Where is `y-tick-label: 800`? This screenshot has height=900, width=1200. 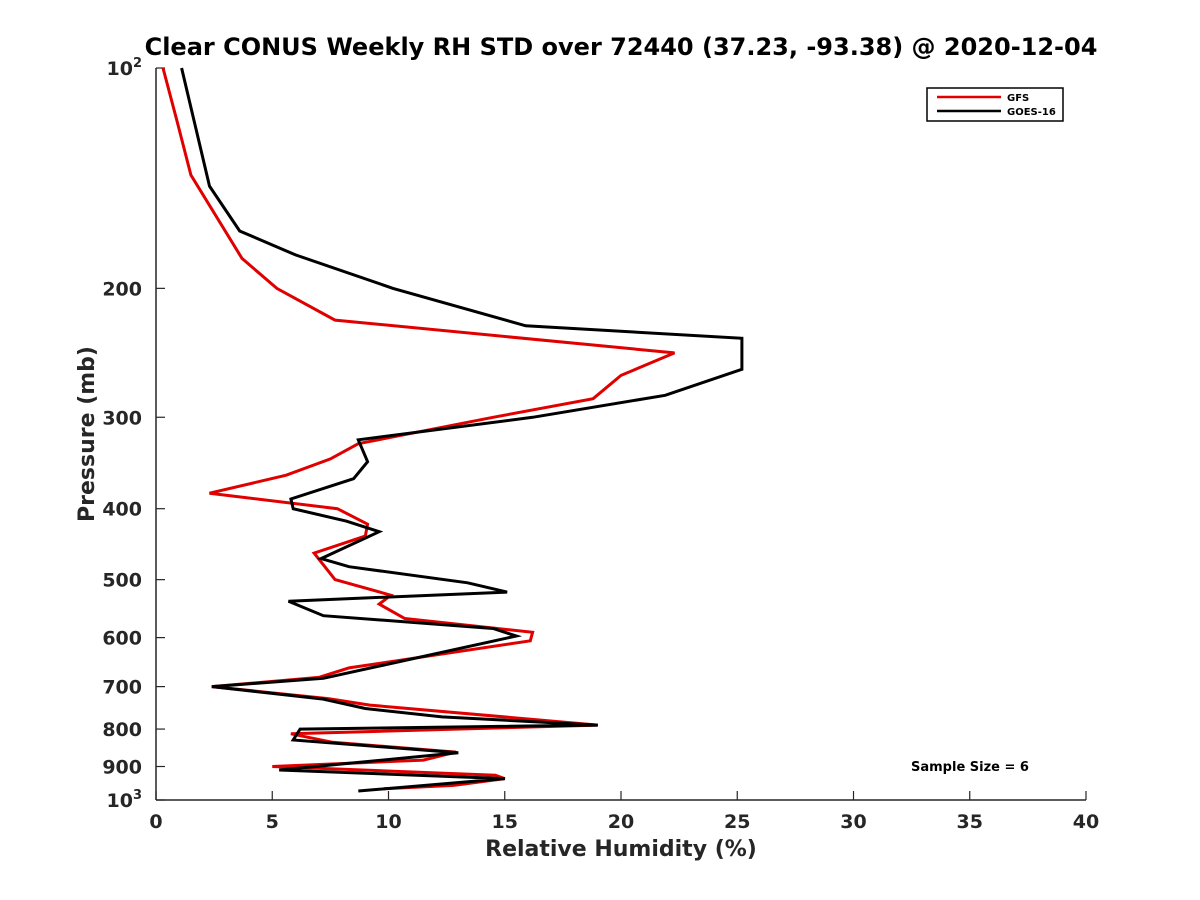
y-tick-label: 800 is located at coordinates (122, 730).